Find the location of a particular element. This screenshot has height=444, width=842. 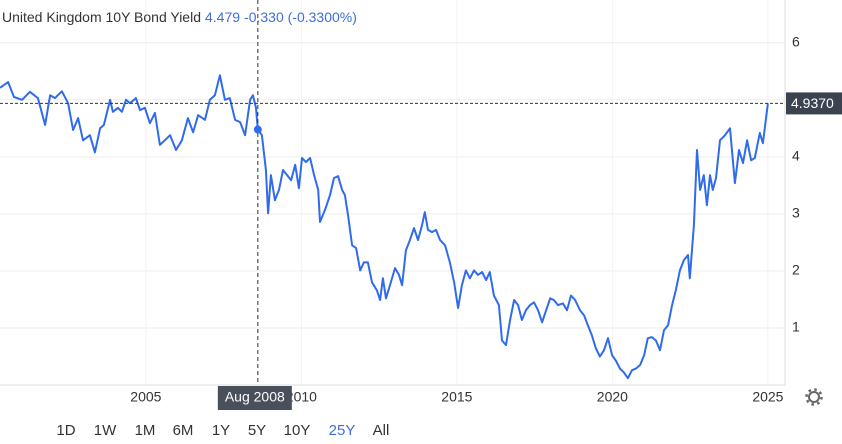

x-tick-label: 2010 is located at coordinates (301, 397).